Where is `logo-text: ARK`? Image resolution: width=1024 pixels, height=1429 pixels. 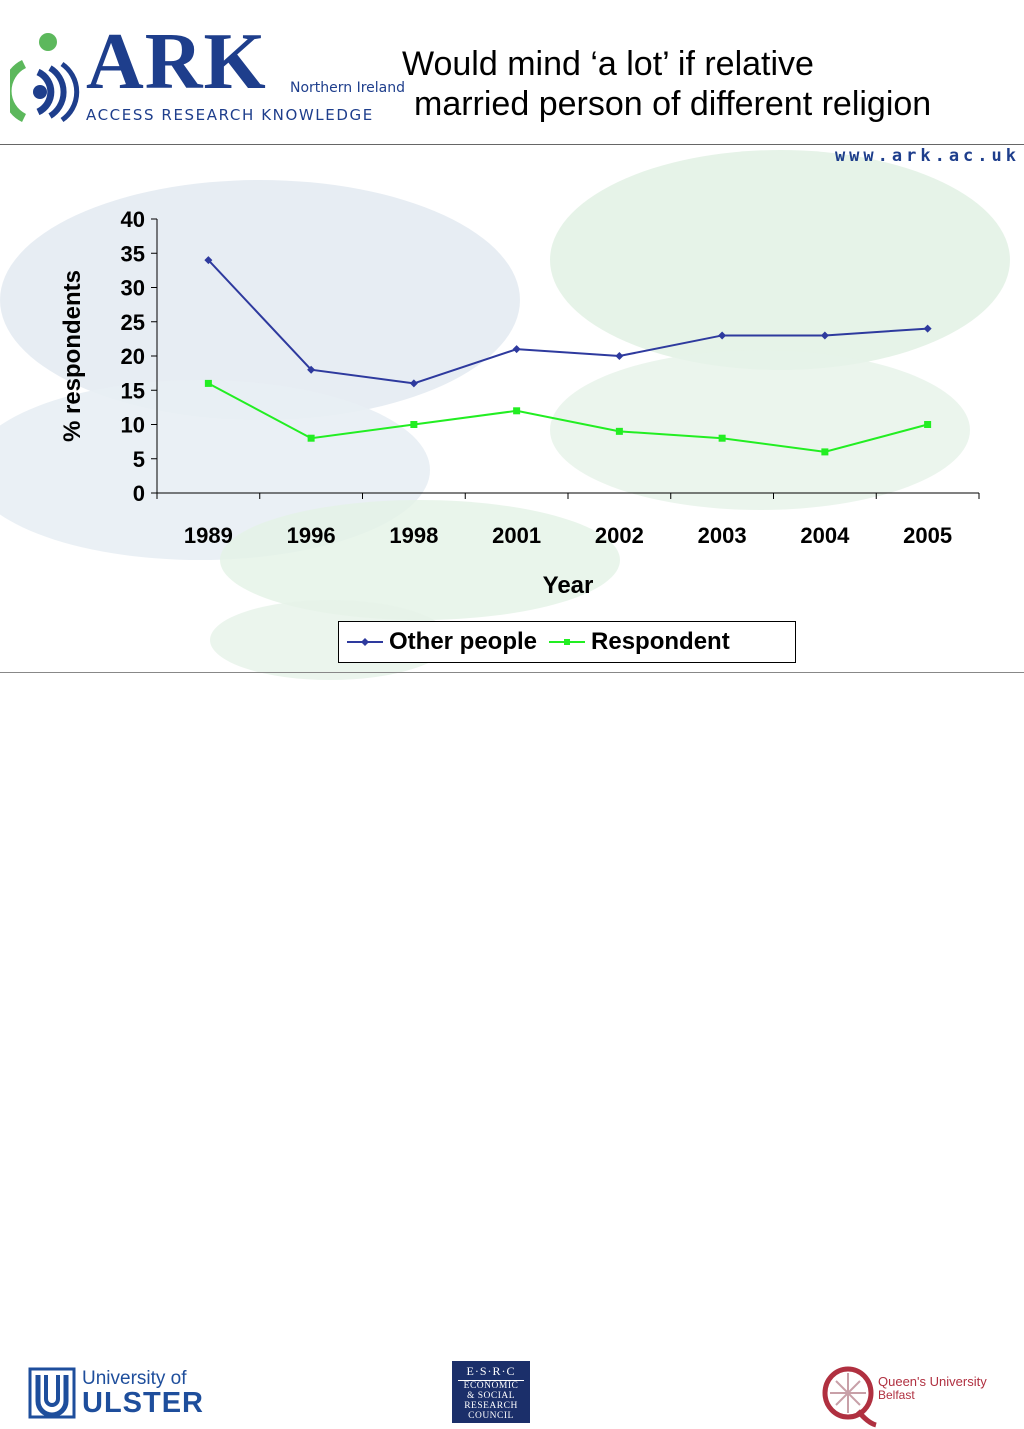 logo-text: ARK is located at coordinates (176, 62).